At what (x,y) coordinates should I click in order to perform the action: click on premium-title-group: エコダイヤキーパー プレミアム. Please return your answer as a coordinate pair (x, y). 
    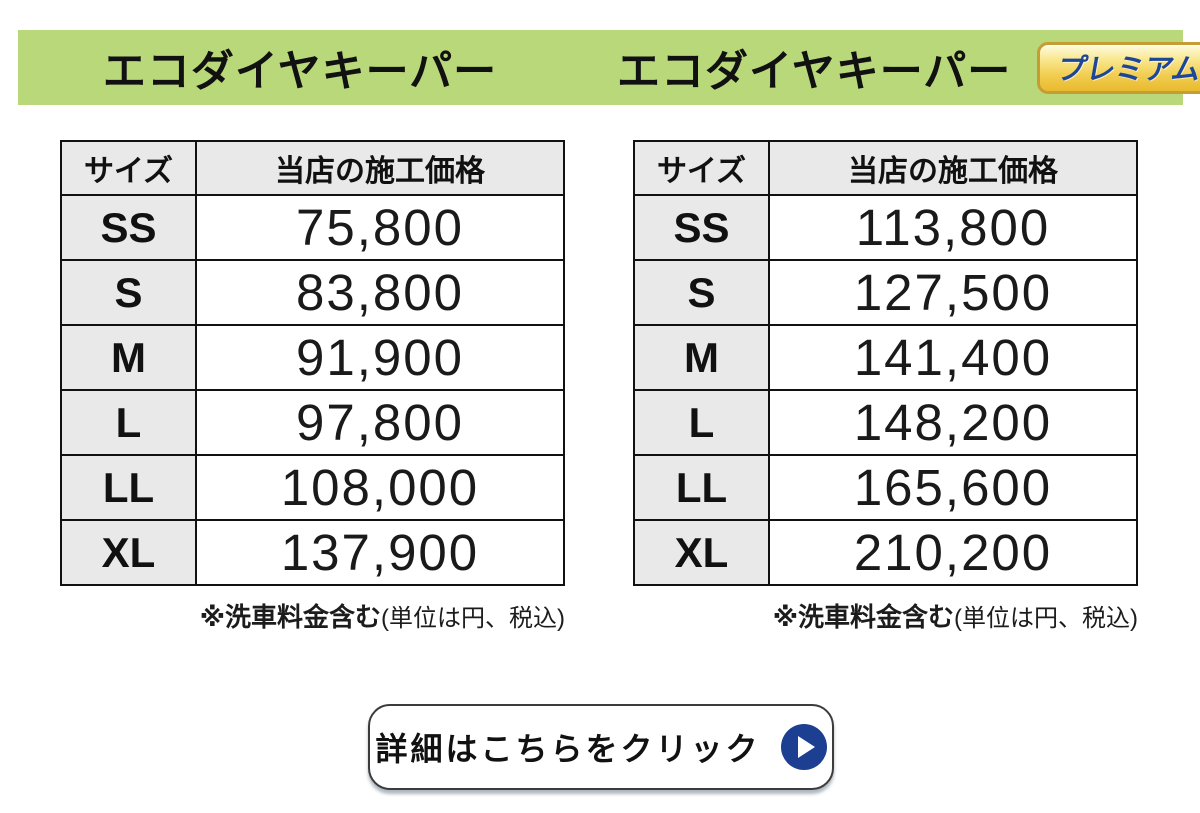
    Looking at the image, I should click on (908, 67).